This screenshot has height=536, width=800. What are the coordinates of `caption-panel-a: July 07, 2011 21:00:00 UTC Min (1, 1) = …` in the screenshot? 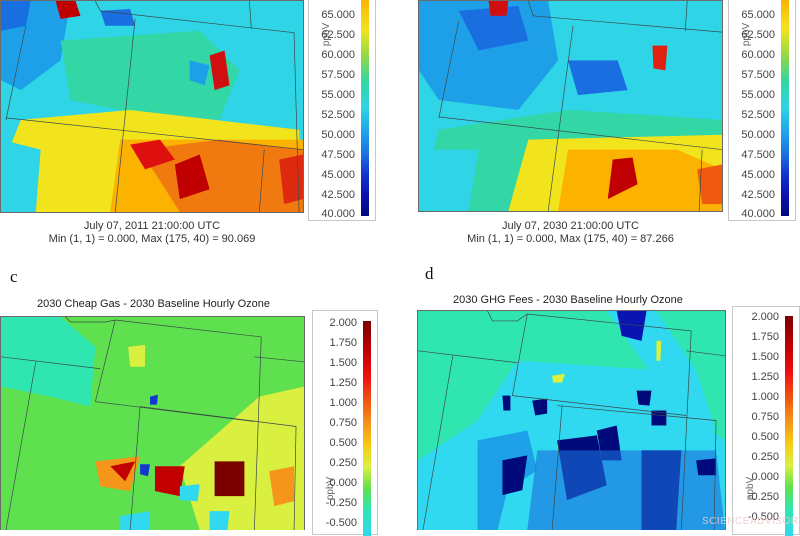 It's located at (152, 233).